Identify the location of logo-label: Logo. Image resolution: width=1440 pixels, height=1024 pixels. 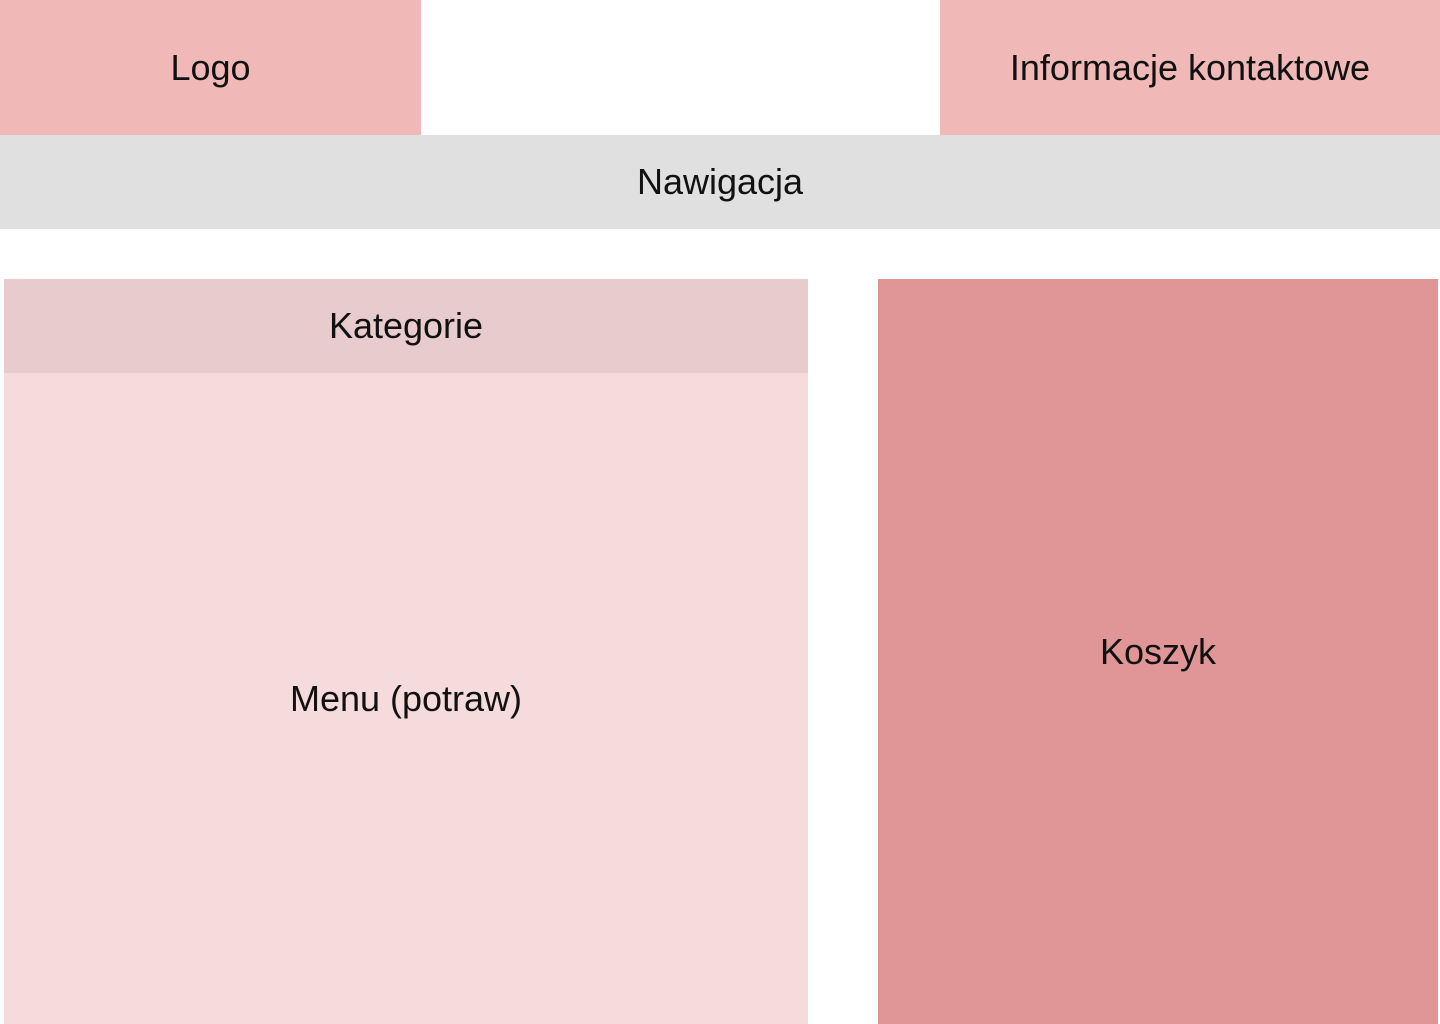
(210, 67).